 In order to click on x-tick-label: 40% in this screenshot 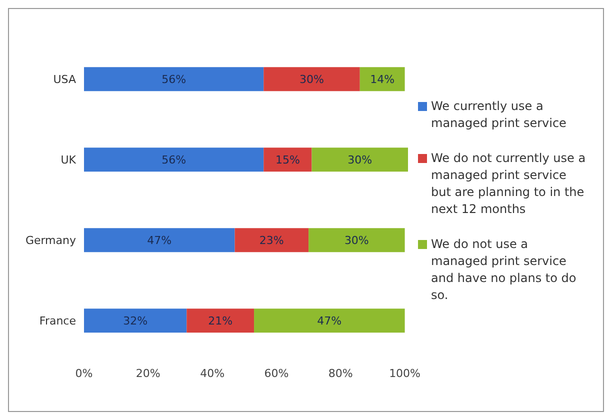, I will do `click(212, 373)`.